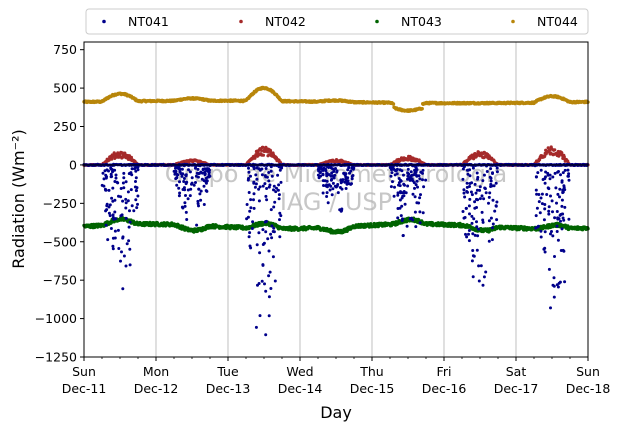  Describe the element at coordinates (65, 88) in the screenshot. I see `y-tick-label: 500` at that location.